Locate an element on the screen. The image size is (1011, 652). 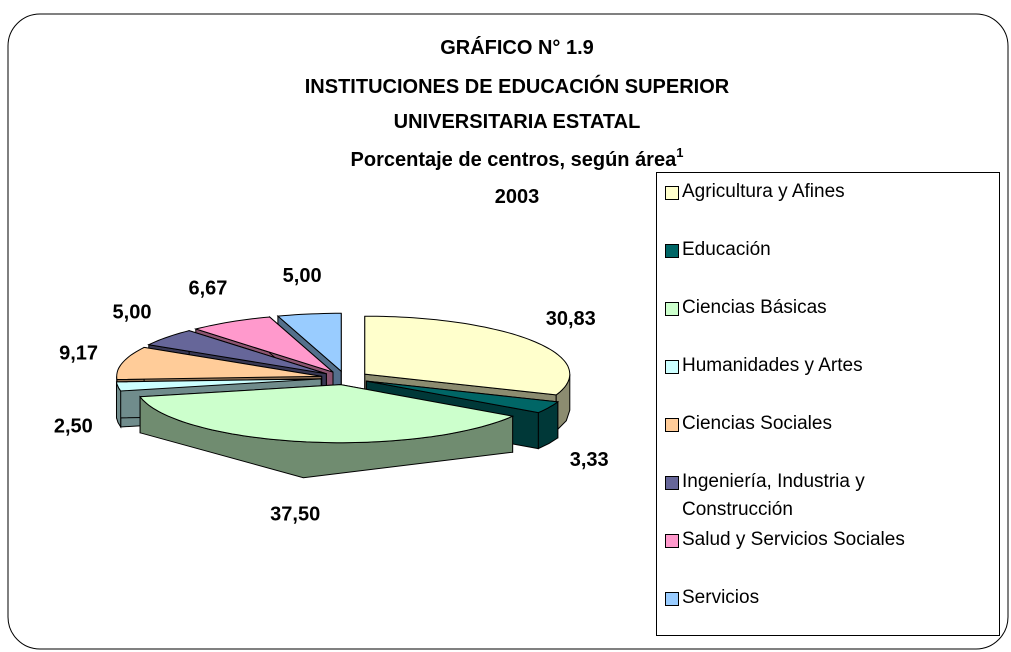
subtitle-note: 1 is located at coordinates (679, 152).